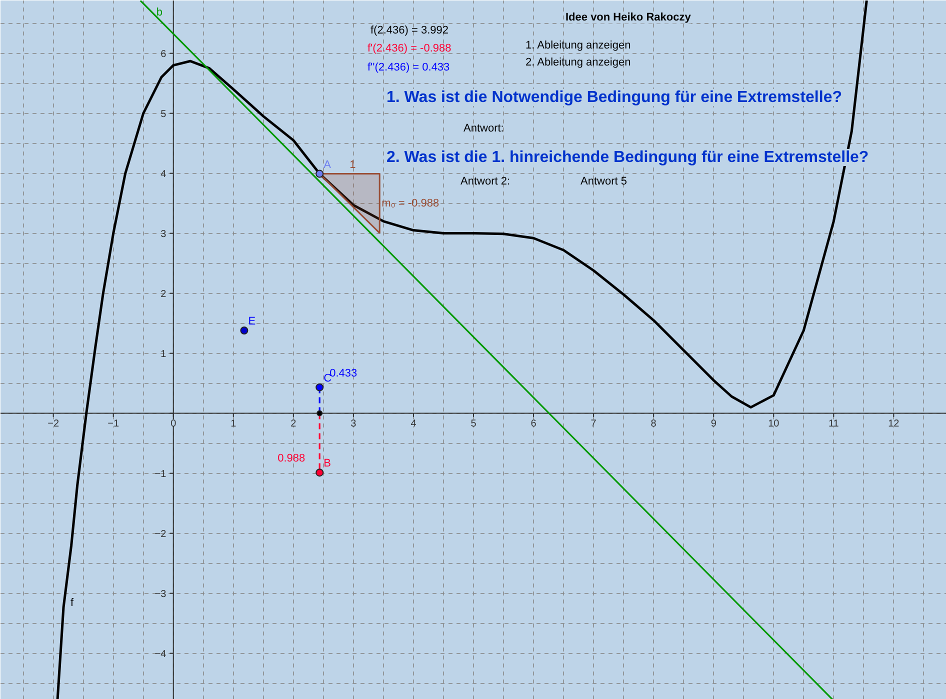  What do you see at coordinates (533, 424) in the screenshot?
I see `x-tick-label: 6` at bounding box center [533, 424].